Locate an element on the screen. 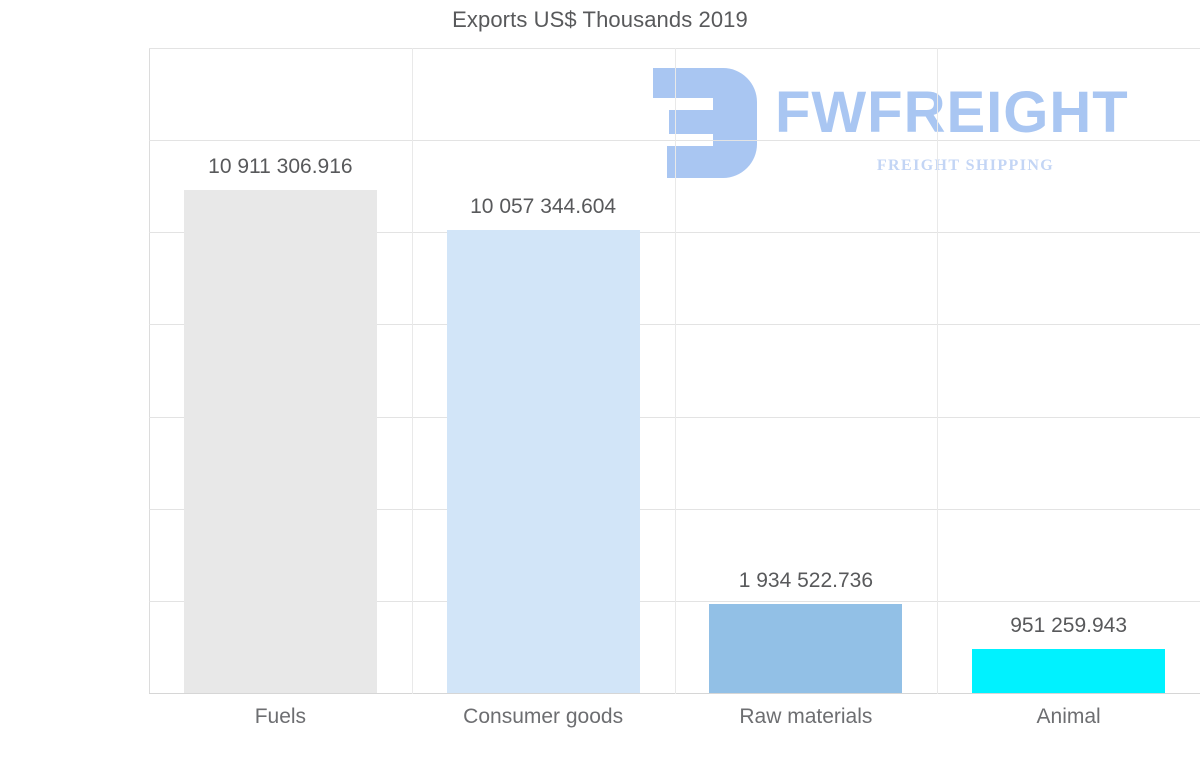 This screenshot has width=1200, height=763. bar-value-label: 10 911 306.916 is located at coordinates (280, 167).